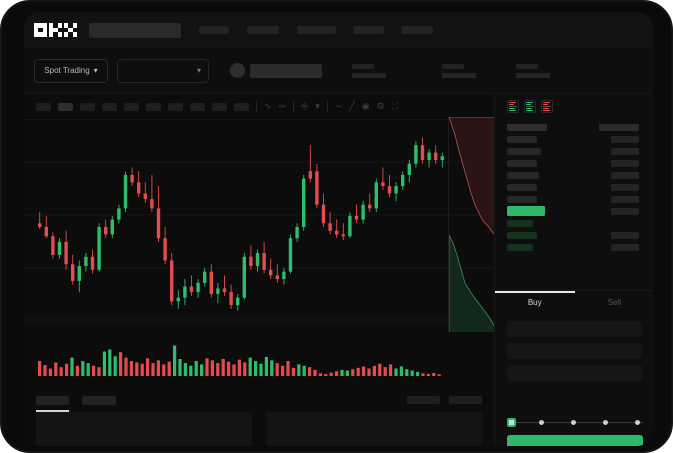 The height and width of the screenshot is (453, 673). I want to click on submit-order-button, so click(575, 440).